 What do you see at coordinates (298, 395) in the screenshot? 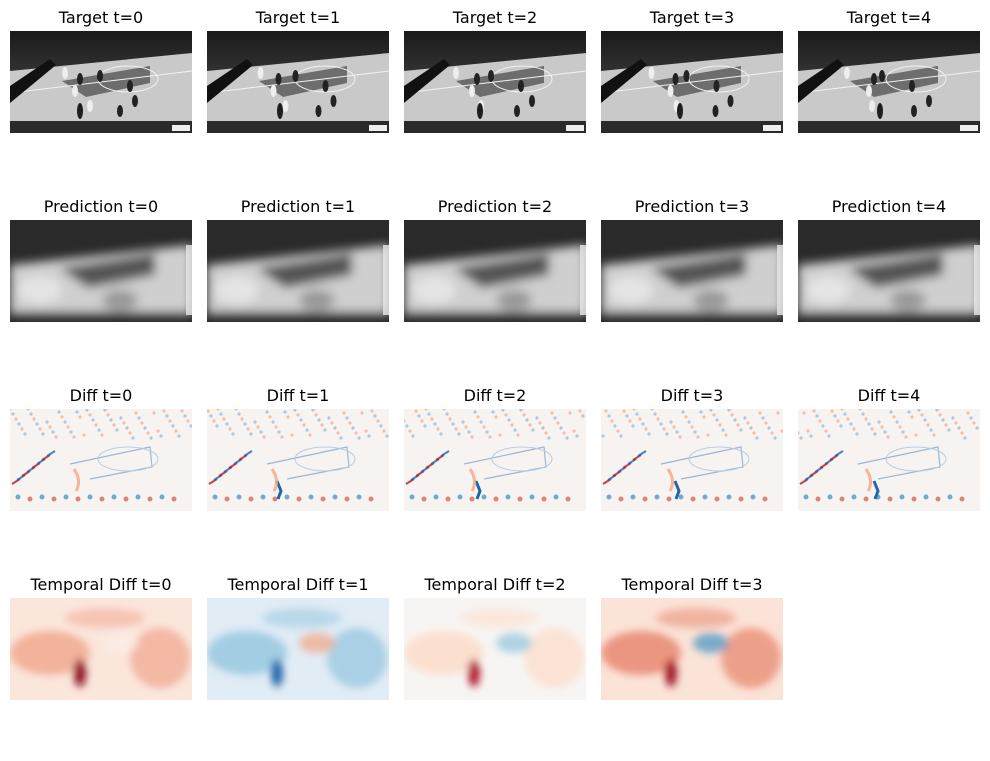
I see `panel-title: Diff t=1` at bounding box center [298, 395].